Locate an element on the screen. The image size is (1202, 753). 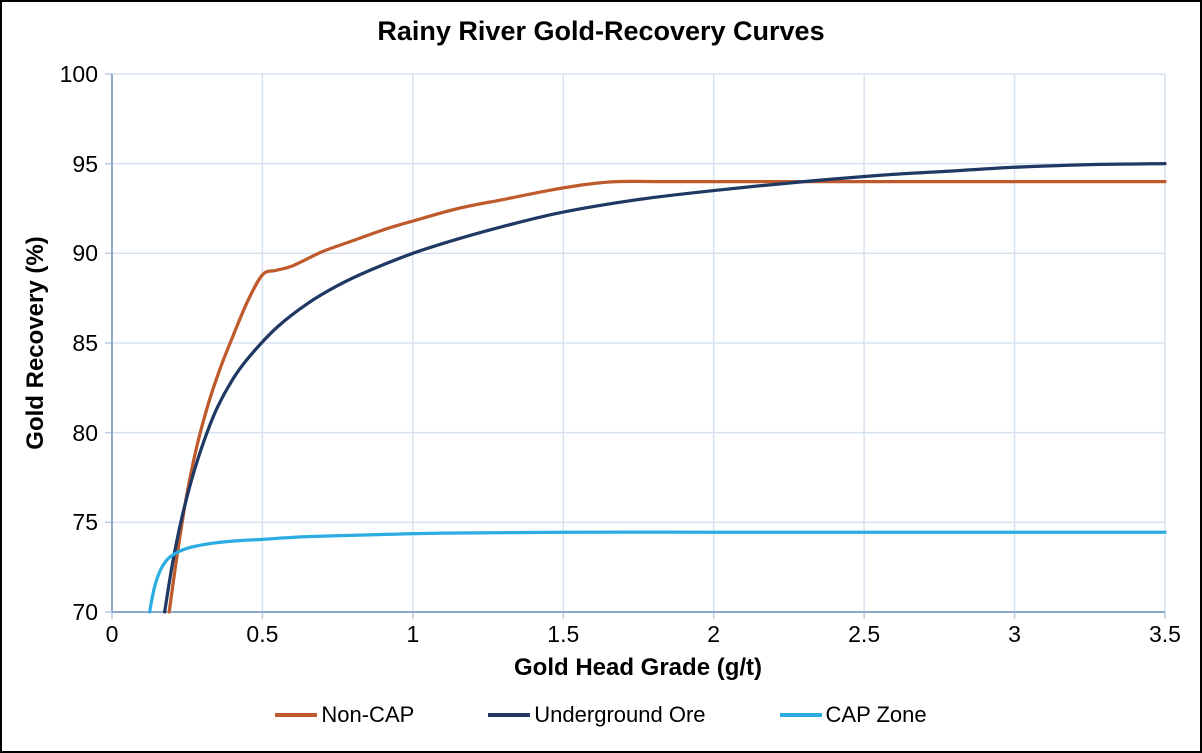
y-tick-label: 100 is located at coordinates (78, 74).